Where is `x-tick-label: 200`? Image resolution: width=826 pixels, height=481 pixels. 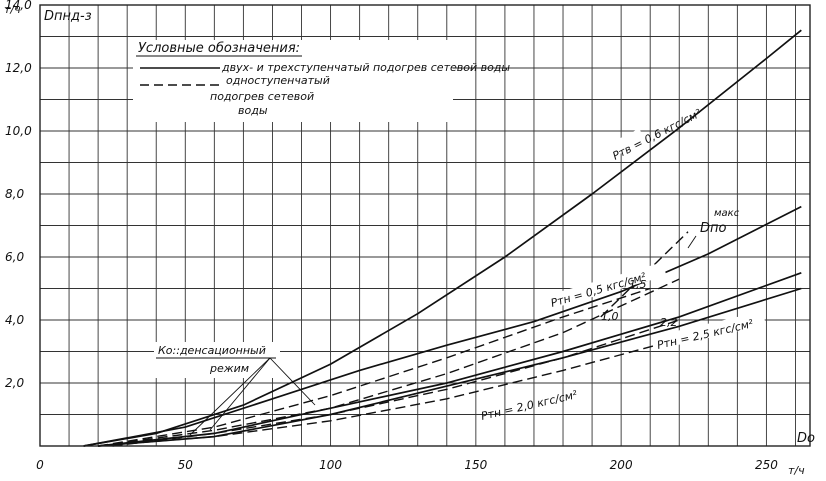
x-tick-label: 200 is located at coordinates (621, 465).